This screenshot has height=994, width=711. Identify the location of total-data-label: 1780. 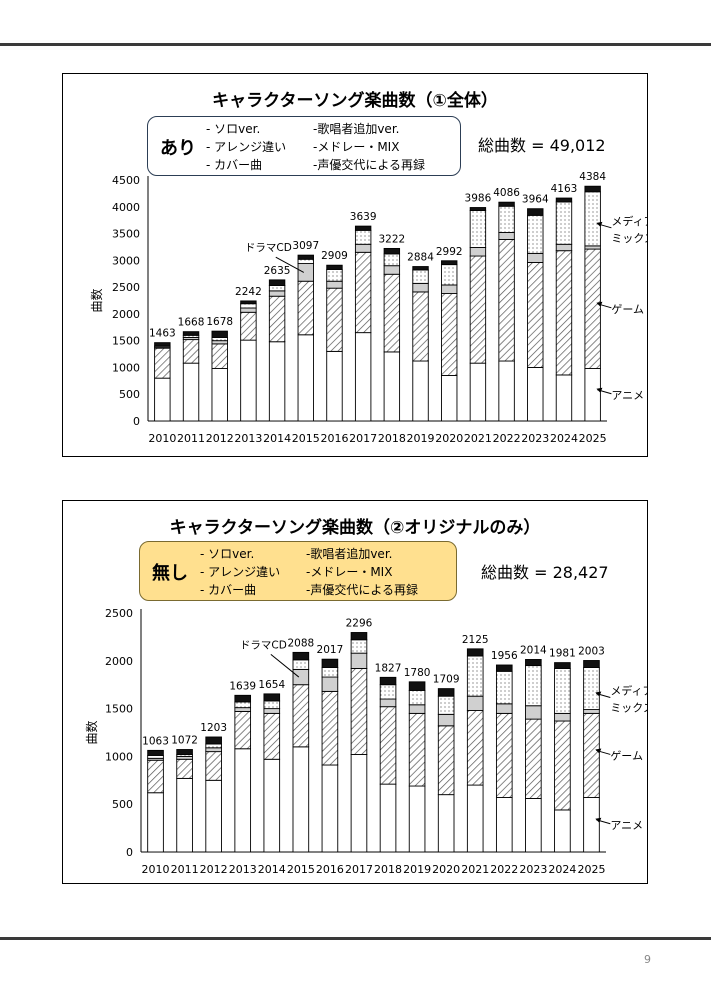
(417, 673).